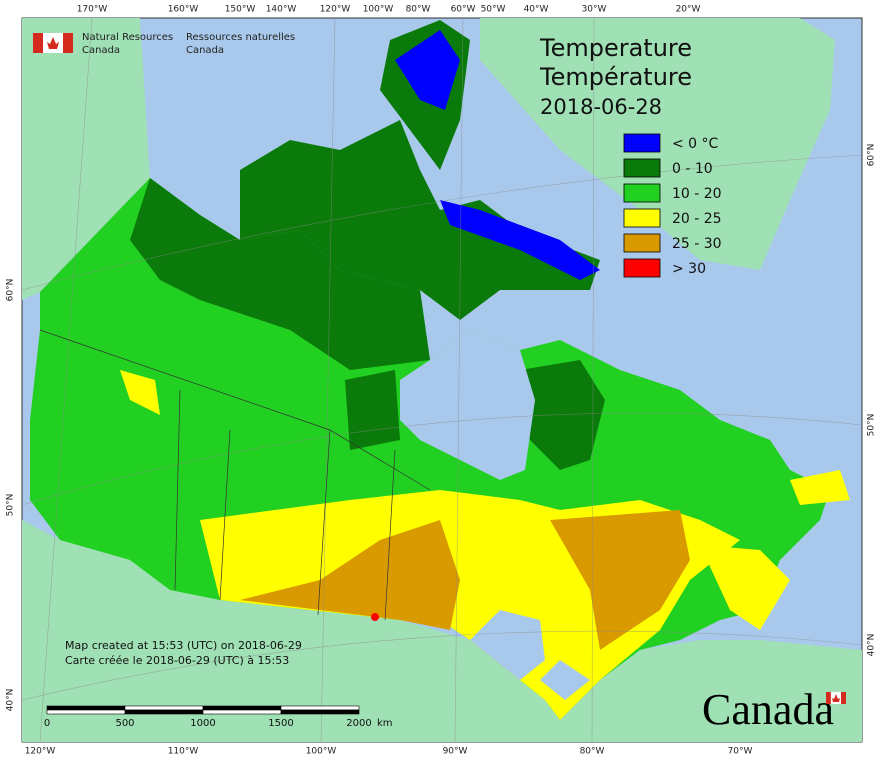 The image size is (880, 764). Describe the element at coordinates (672, 205) in the screenshot. I see `legend: < 0 °C 0 - 10 10 - 20 20 - 25 25 - 30 > 30` at that location.